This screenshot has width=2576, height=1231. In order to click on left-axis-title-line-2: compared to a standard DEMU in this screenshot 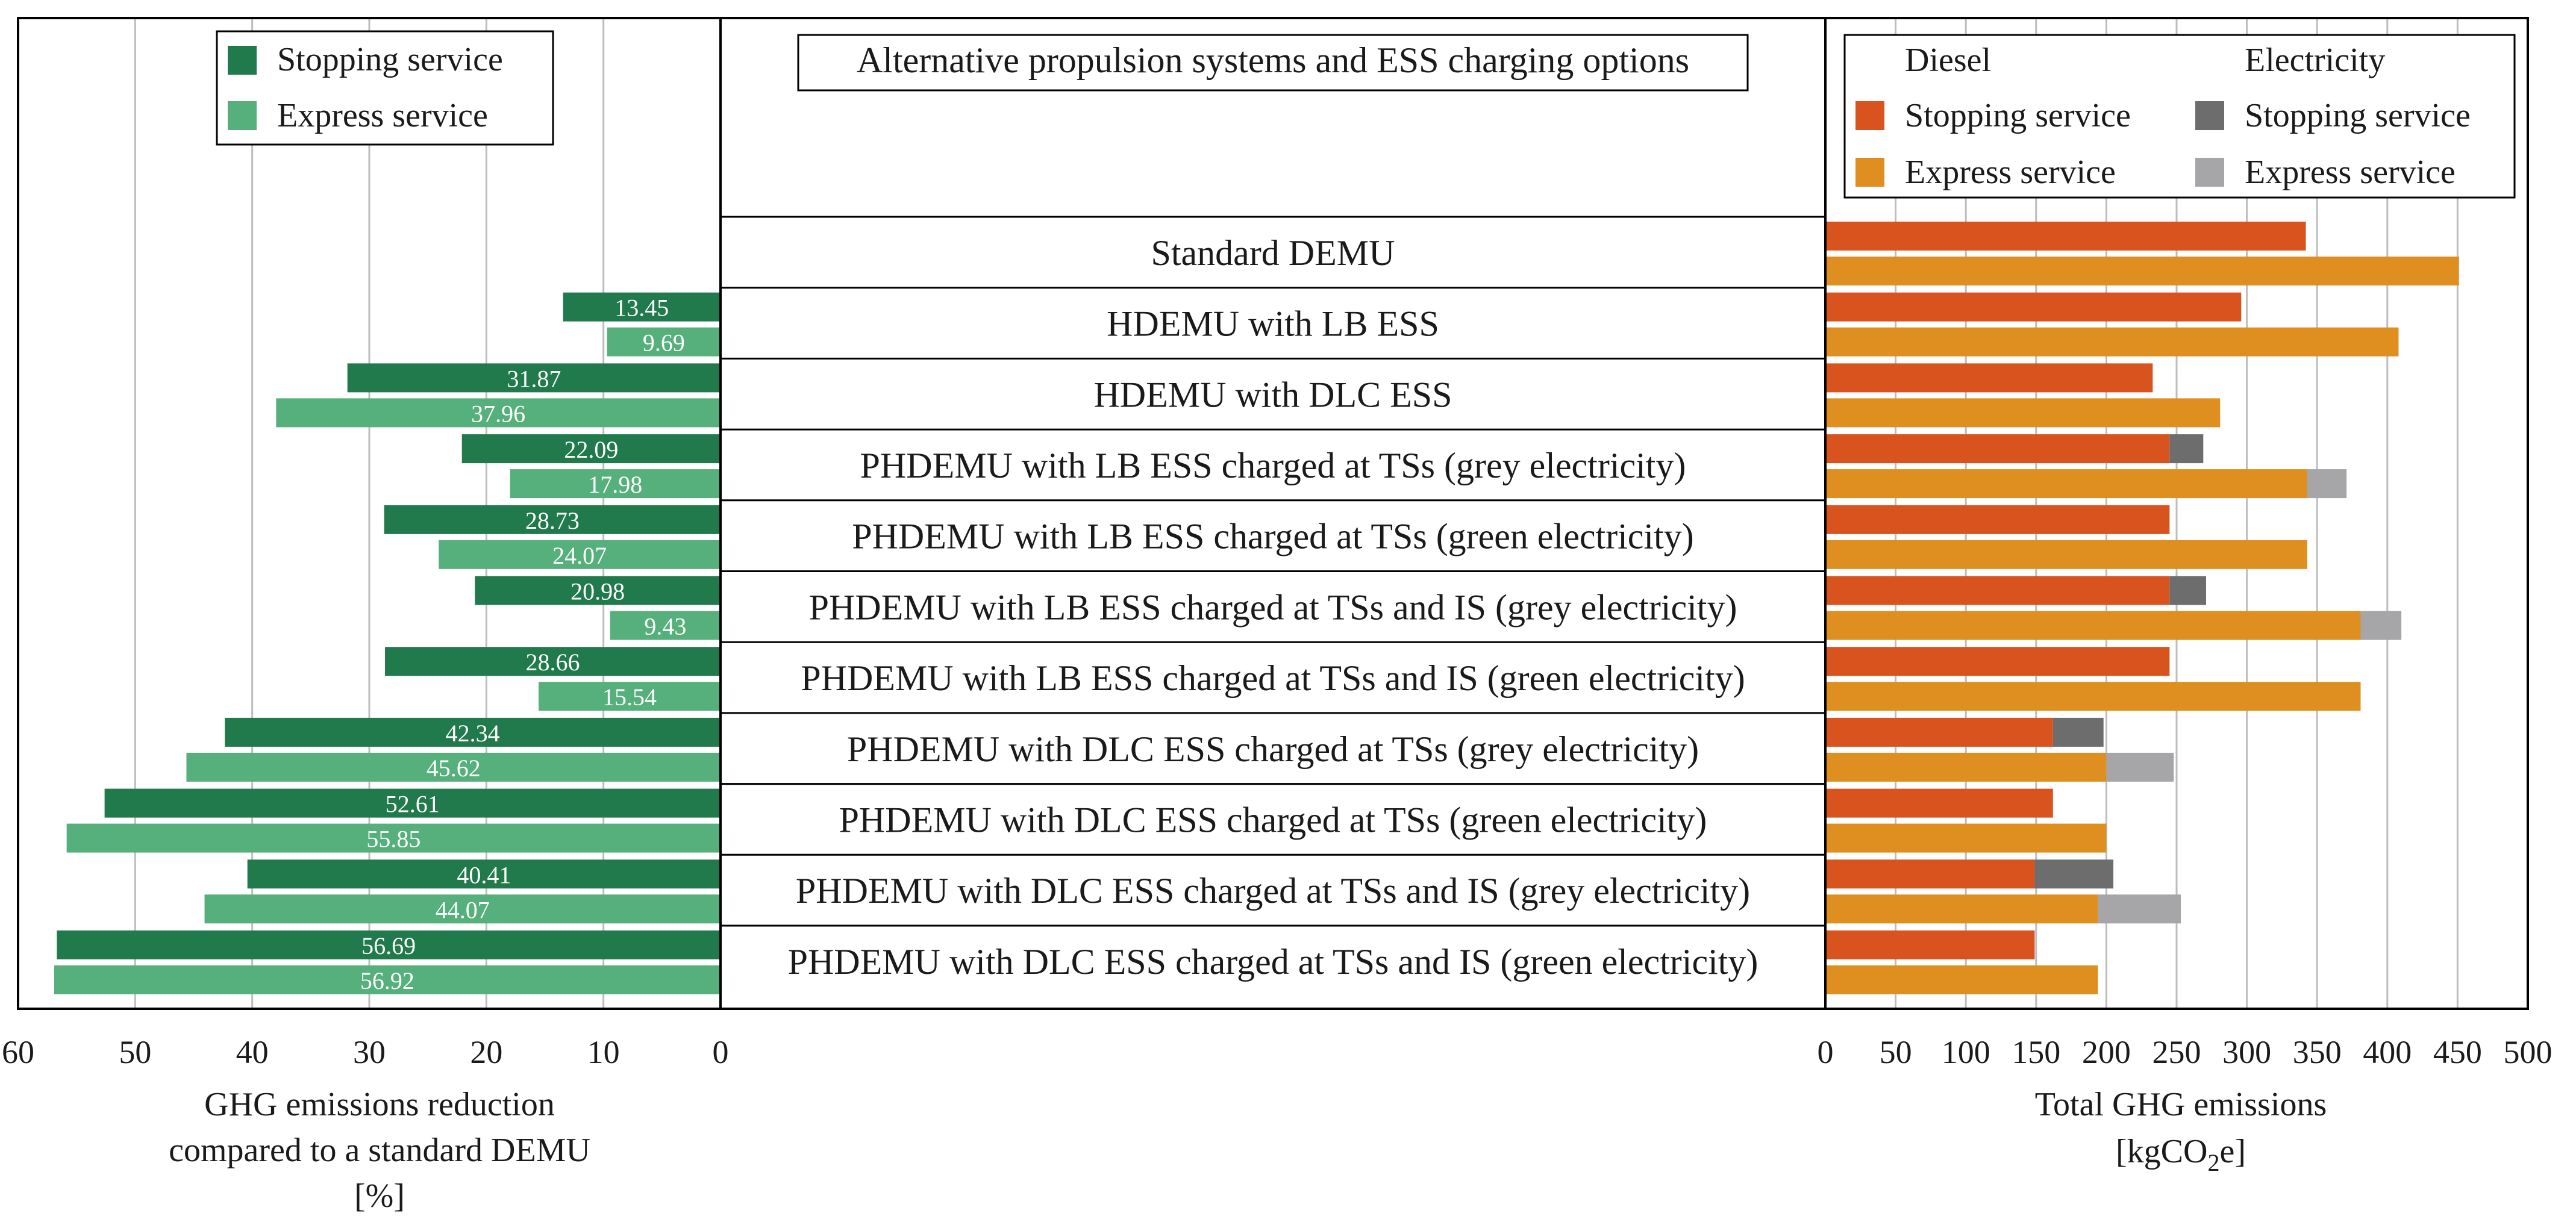, I will do `click(380, 1150)`.